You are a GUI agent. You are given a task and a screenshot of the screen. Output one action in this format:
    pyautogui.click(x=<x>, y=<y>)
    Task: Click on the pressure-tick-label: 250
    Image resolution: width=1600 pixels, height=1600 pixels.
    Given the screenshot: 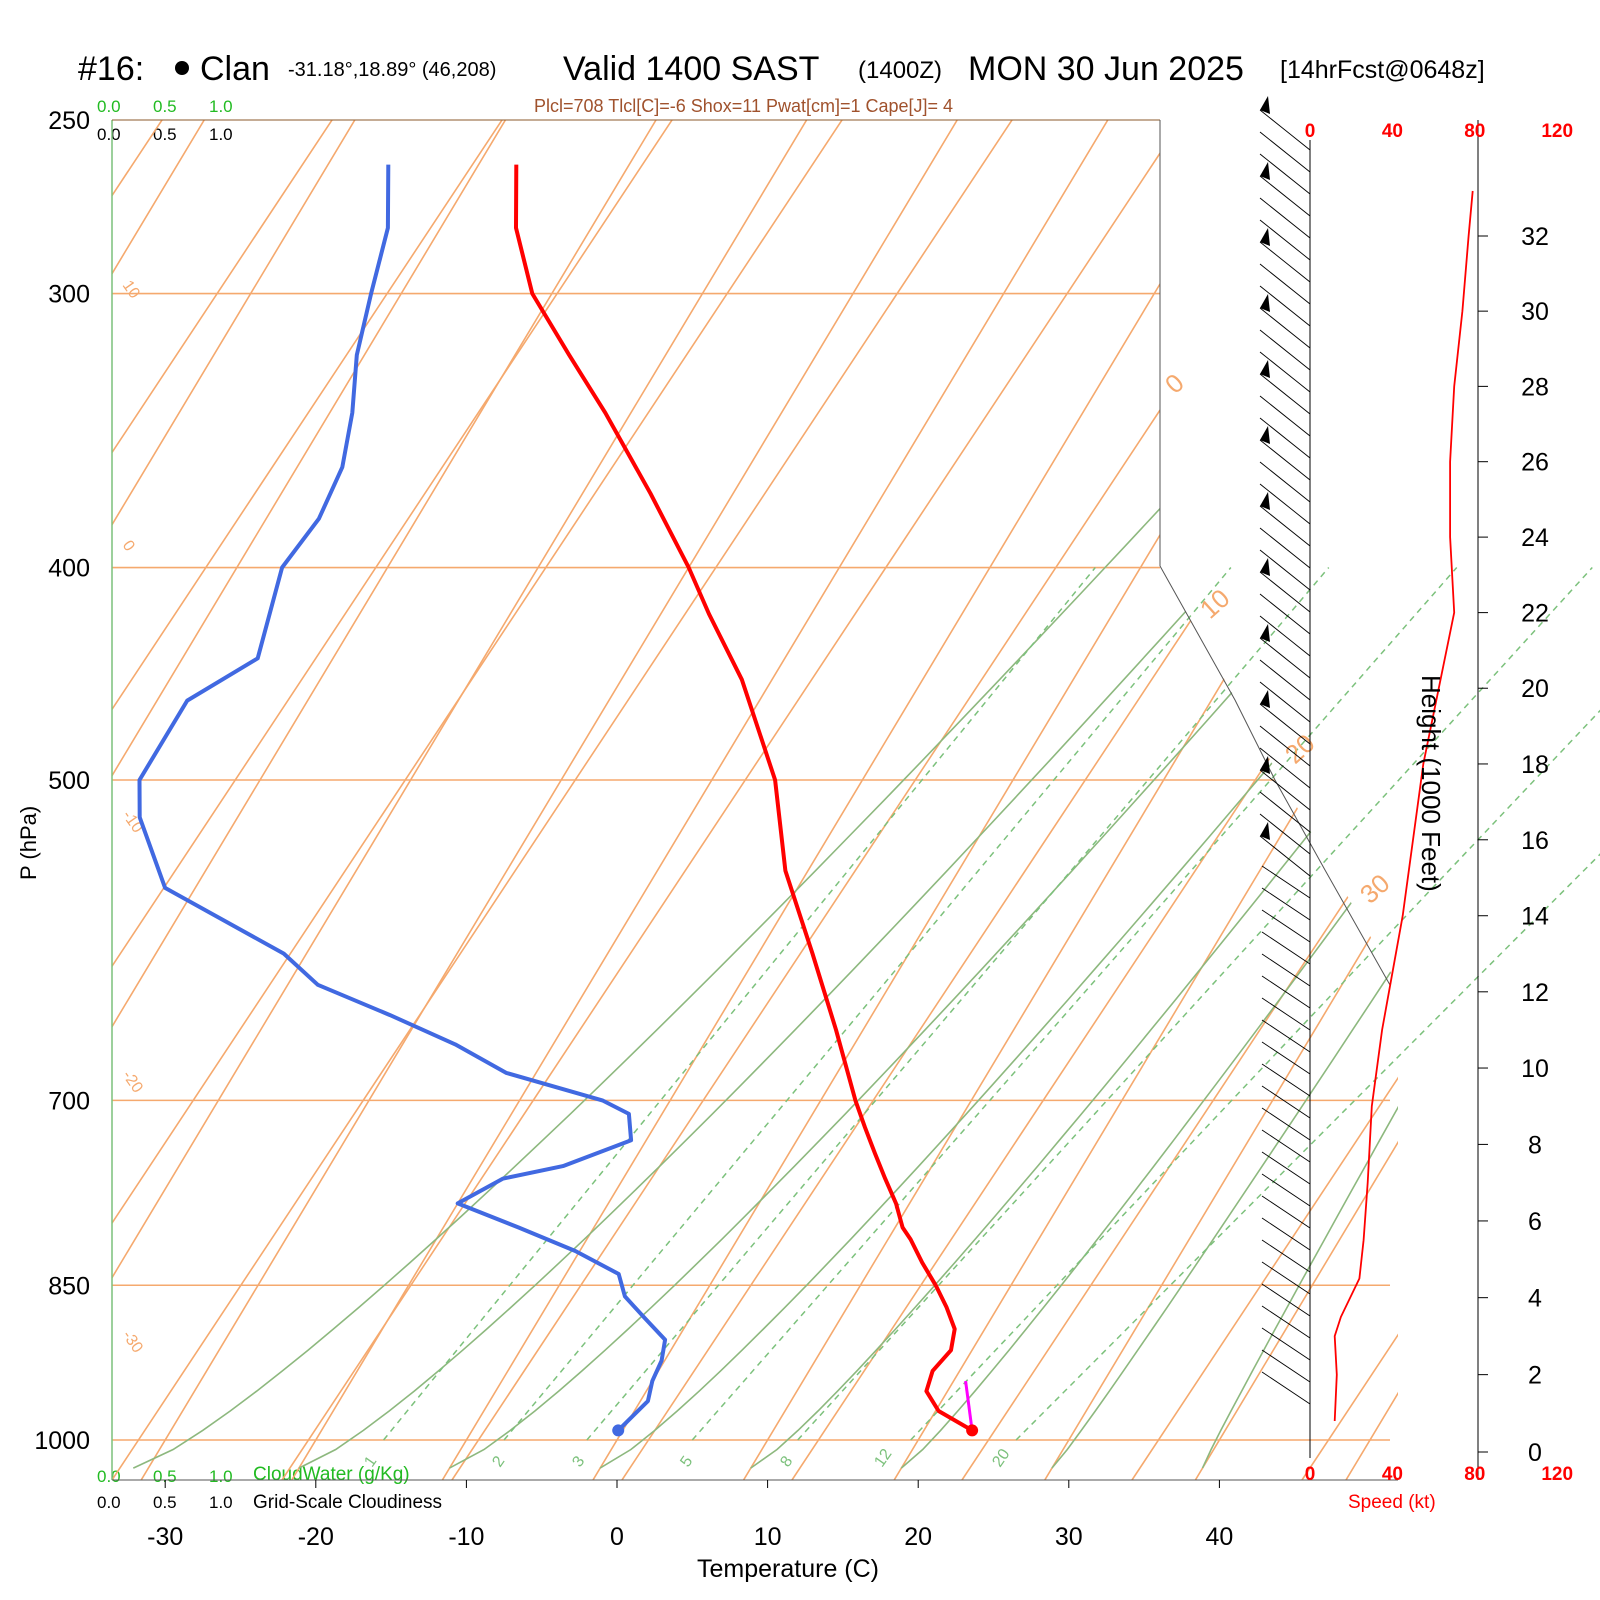 What is the action you would take?
    pyautogui.click(x=69, y=121)
    